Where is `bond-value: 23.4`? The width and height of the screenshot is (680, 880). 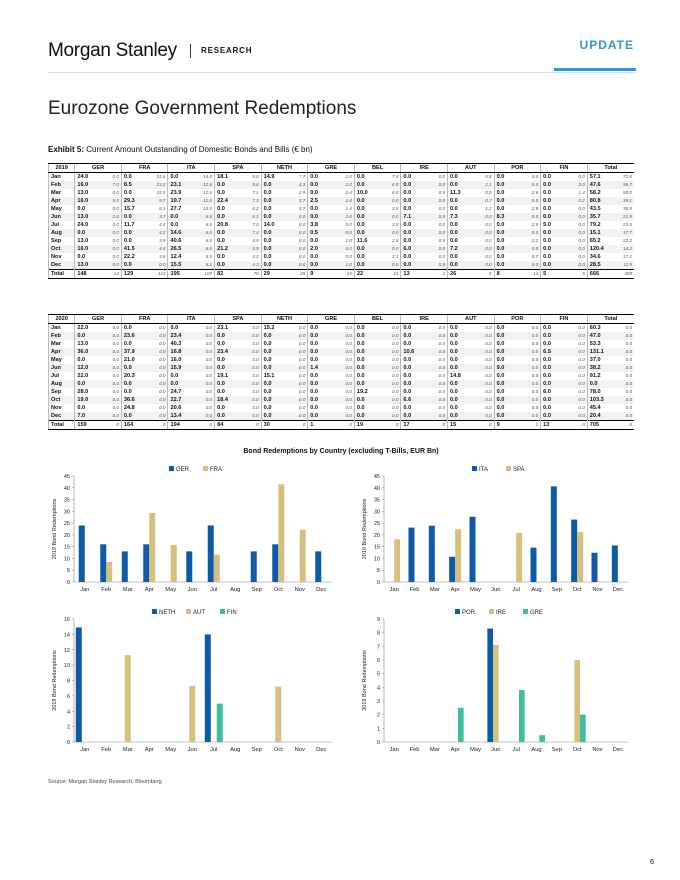
bond-value: 23.4 is located at coordinates (227, 352).